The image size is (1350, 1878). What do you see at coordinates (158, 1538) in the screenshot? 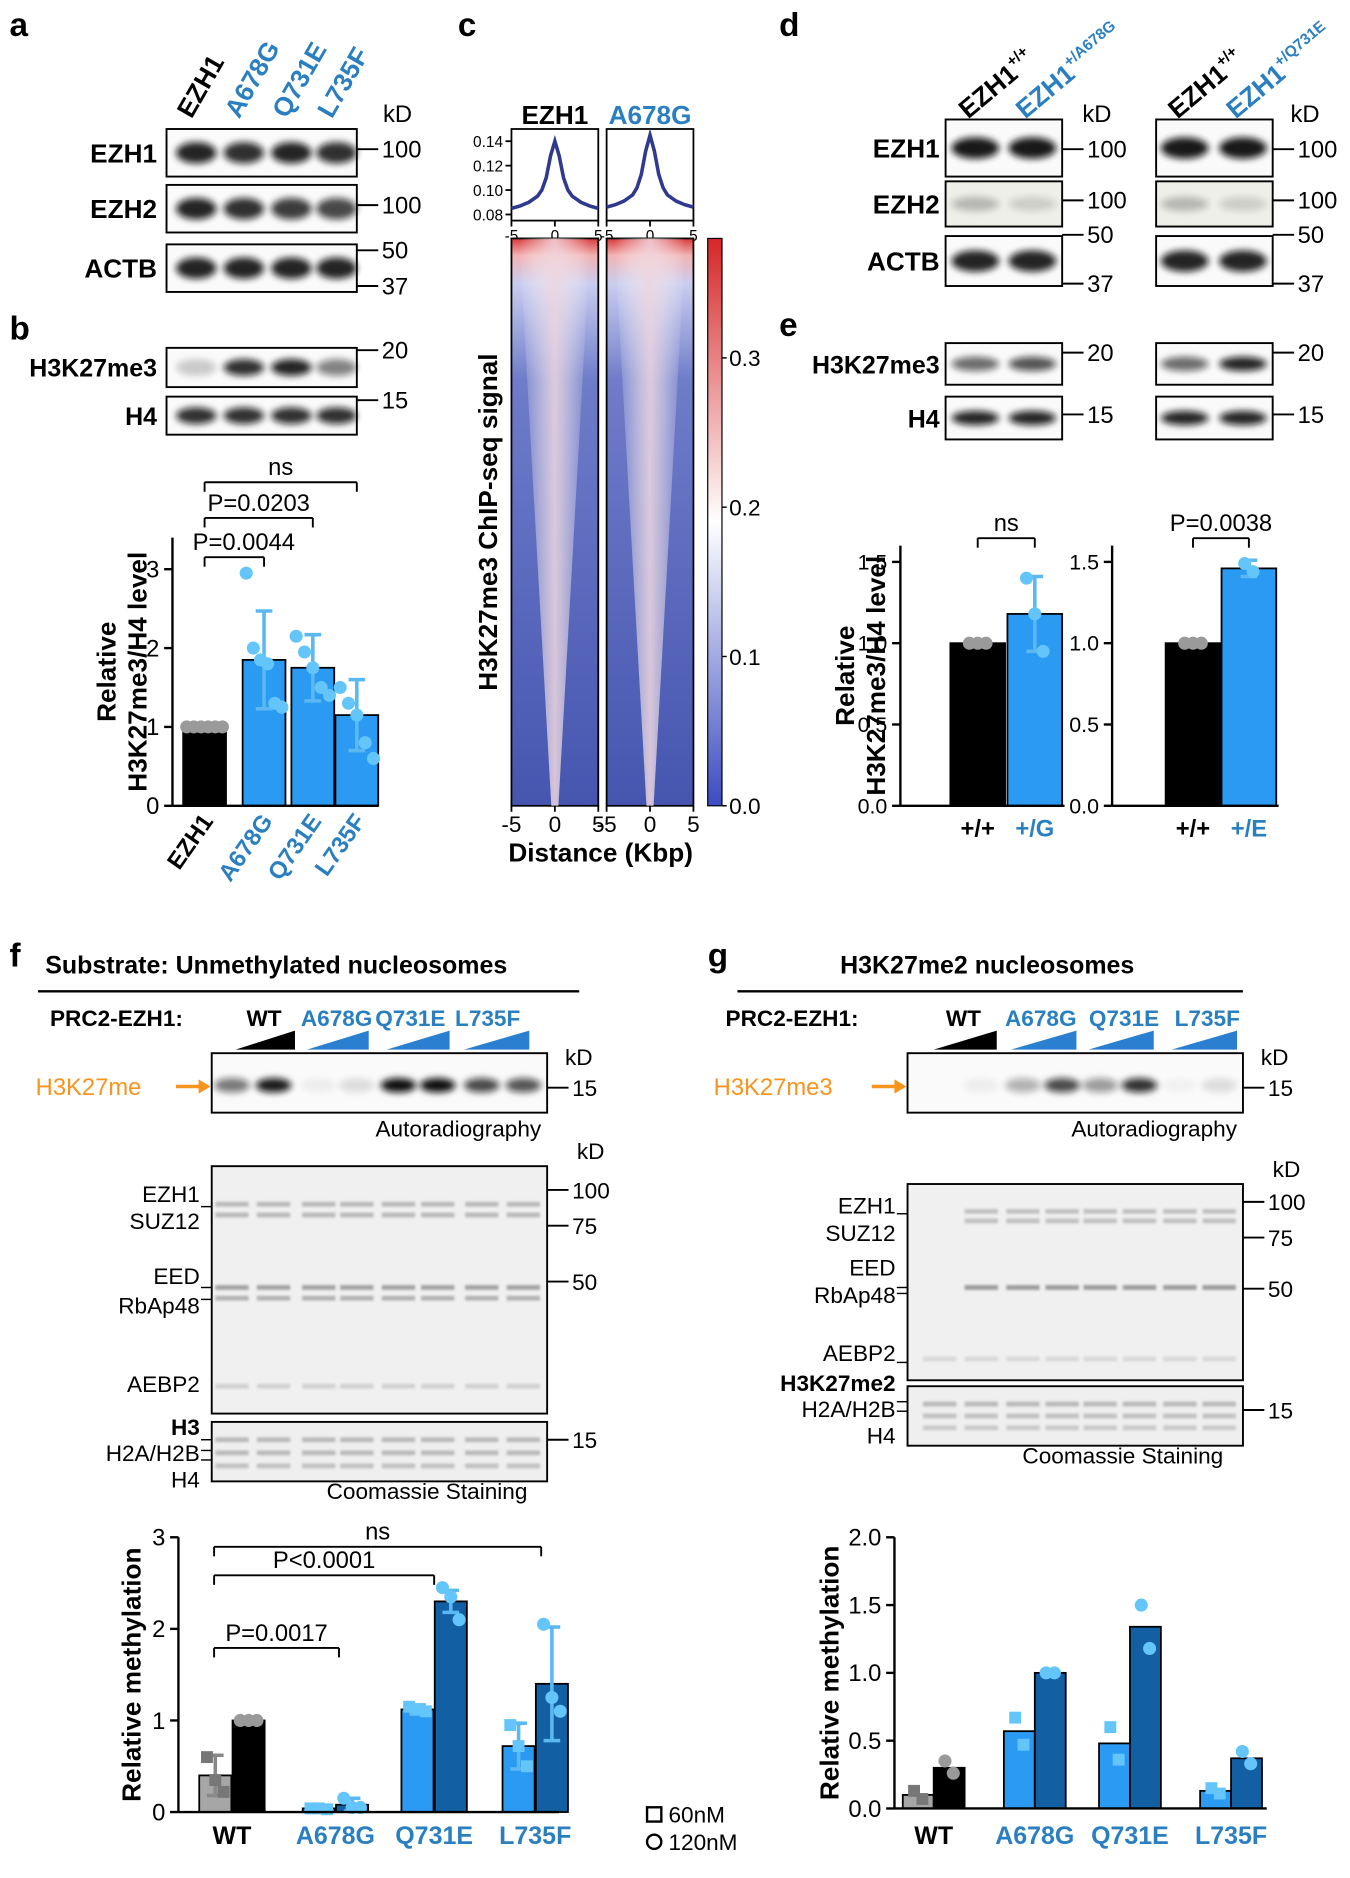
I see `y-tick-label: 3` at bounding box center [158, 1538].